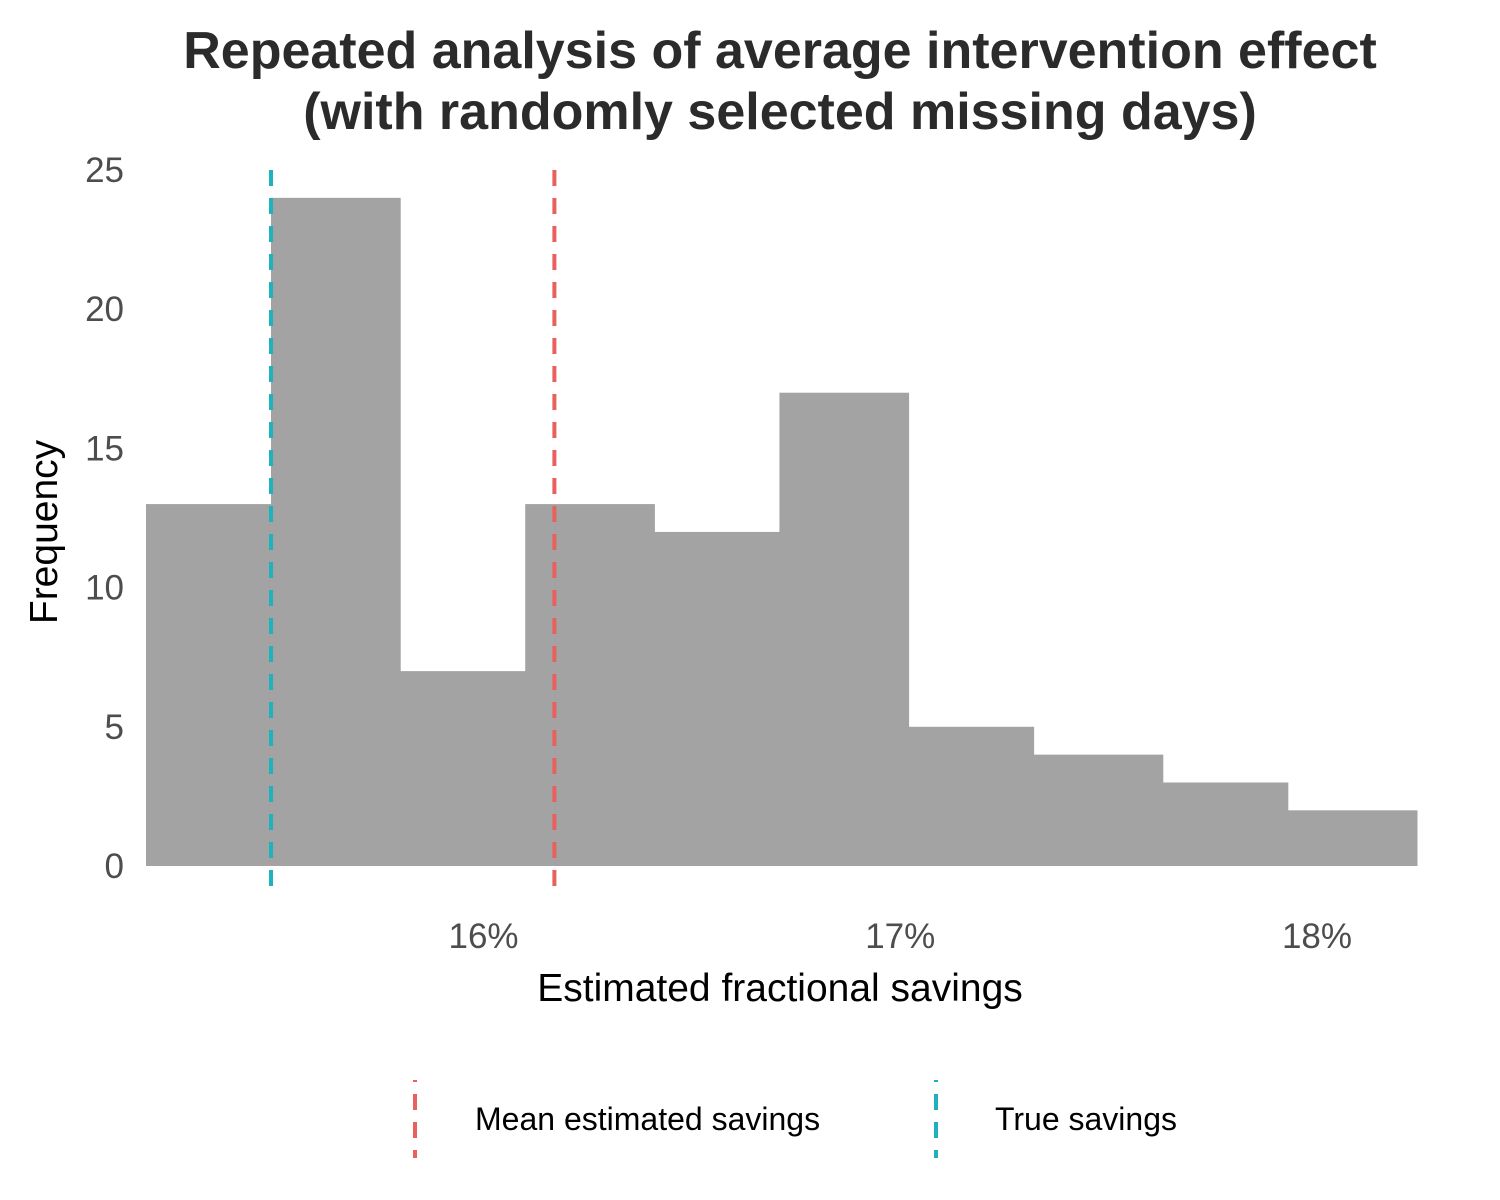  What do you see at coordinates (484, 936) in the screenshot?
I see `x-tick-label: 16%` at bounding box center [484, 936].